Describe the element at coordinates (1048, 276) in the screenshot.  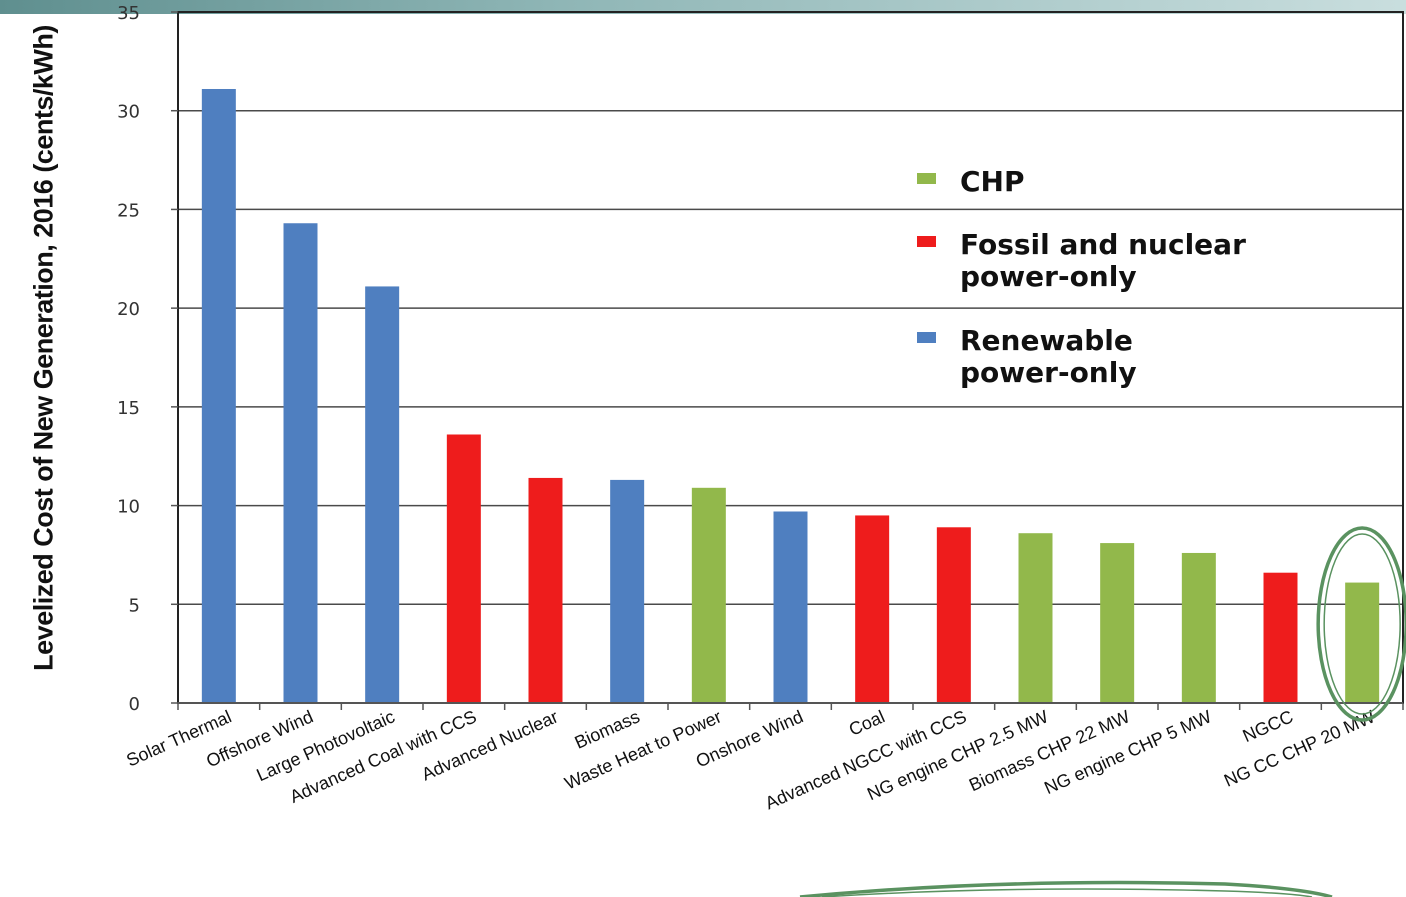
I see `legend-label-fossil: power-only` at that location.